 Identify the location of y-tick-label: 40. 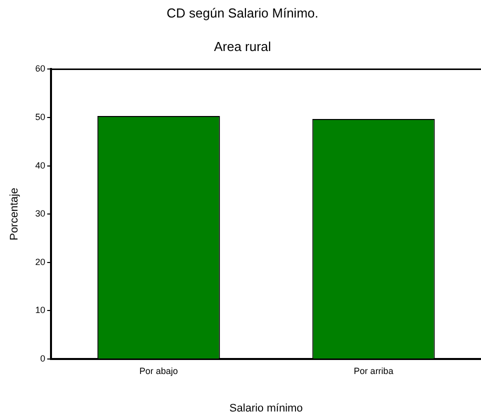
(40, 165).